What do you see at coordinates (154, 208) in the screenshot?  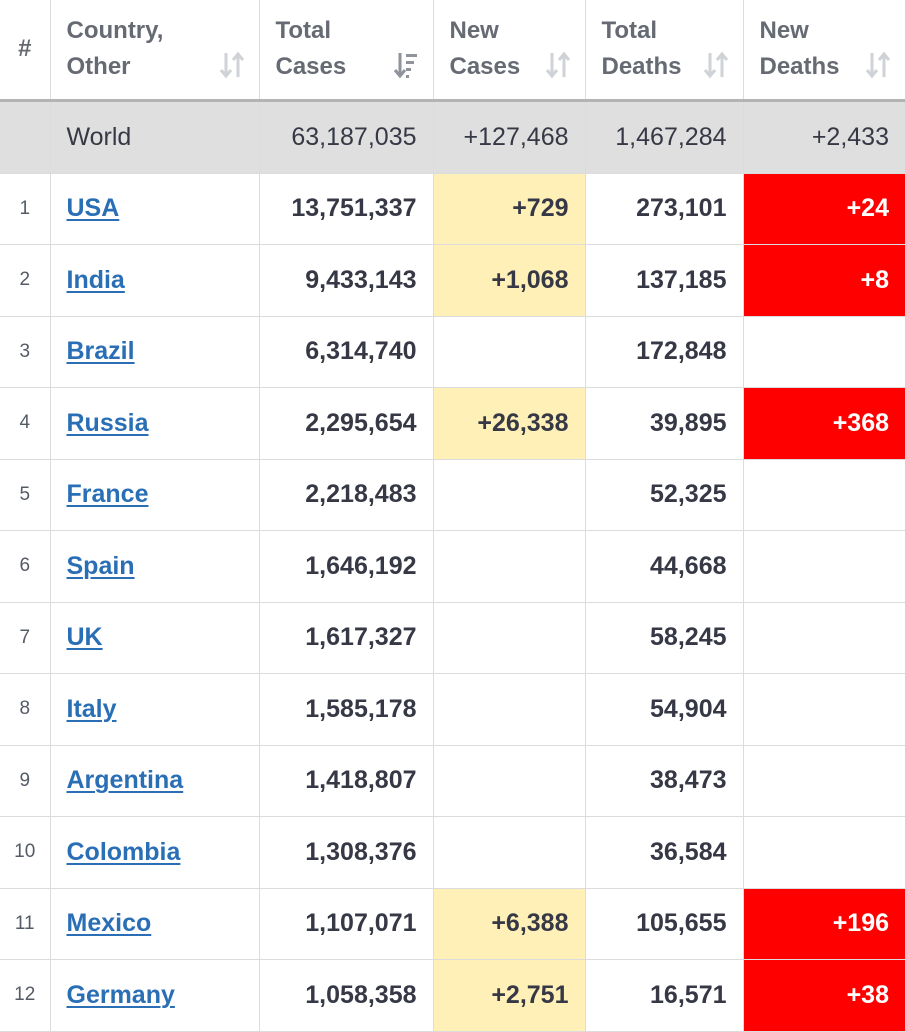 I see `country-cell: USA` at bounding box center [154, 208].